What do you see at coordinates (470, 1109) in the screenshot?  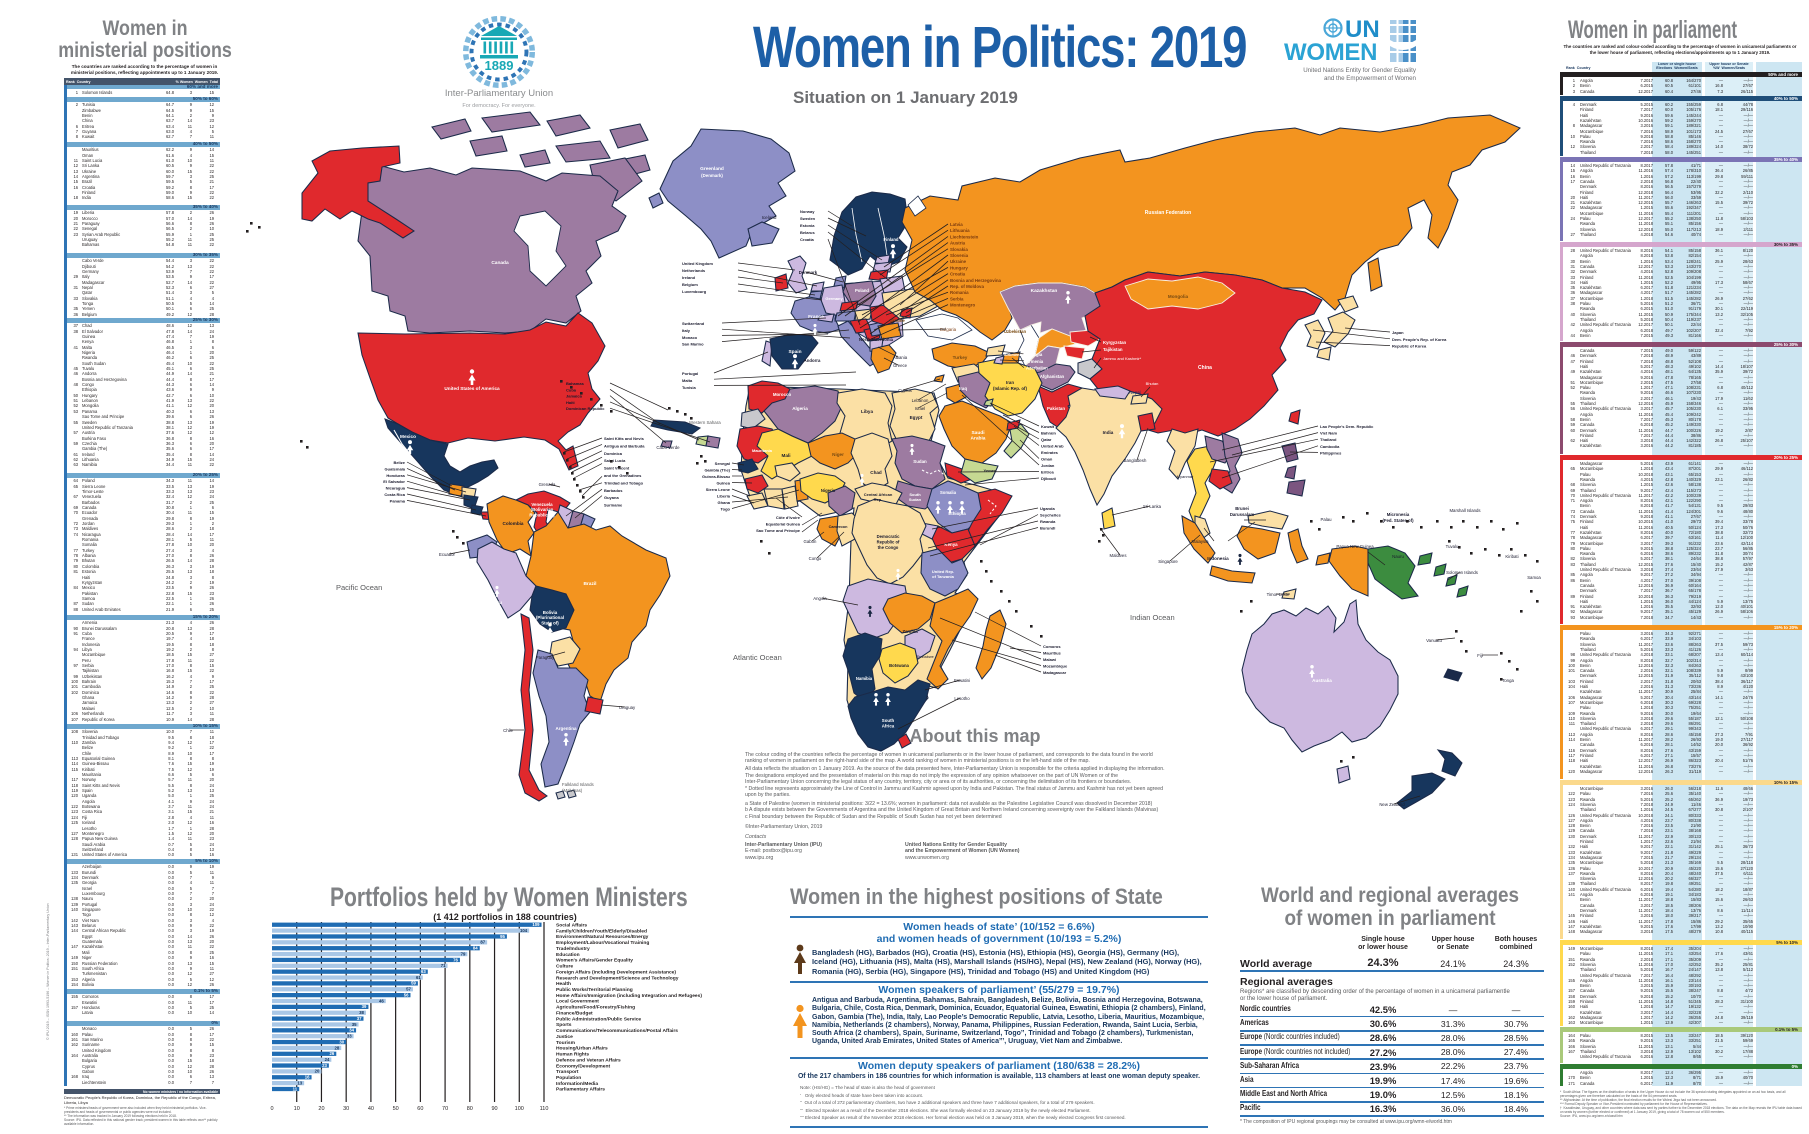 I see `svg-text: 80` at bounding box center [470, 1109].